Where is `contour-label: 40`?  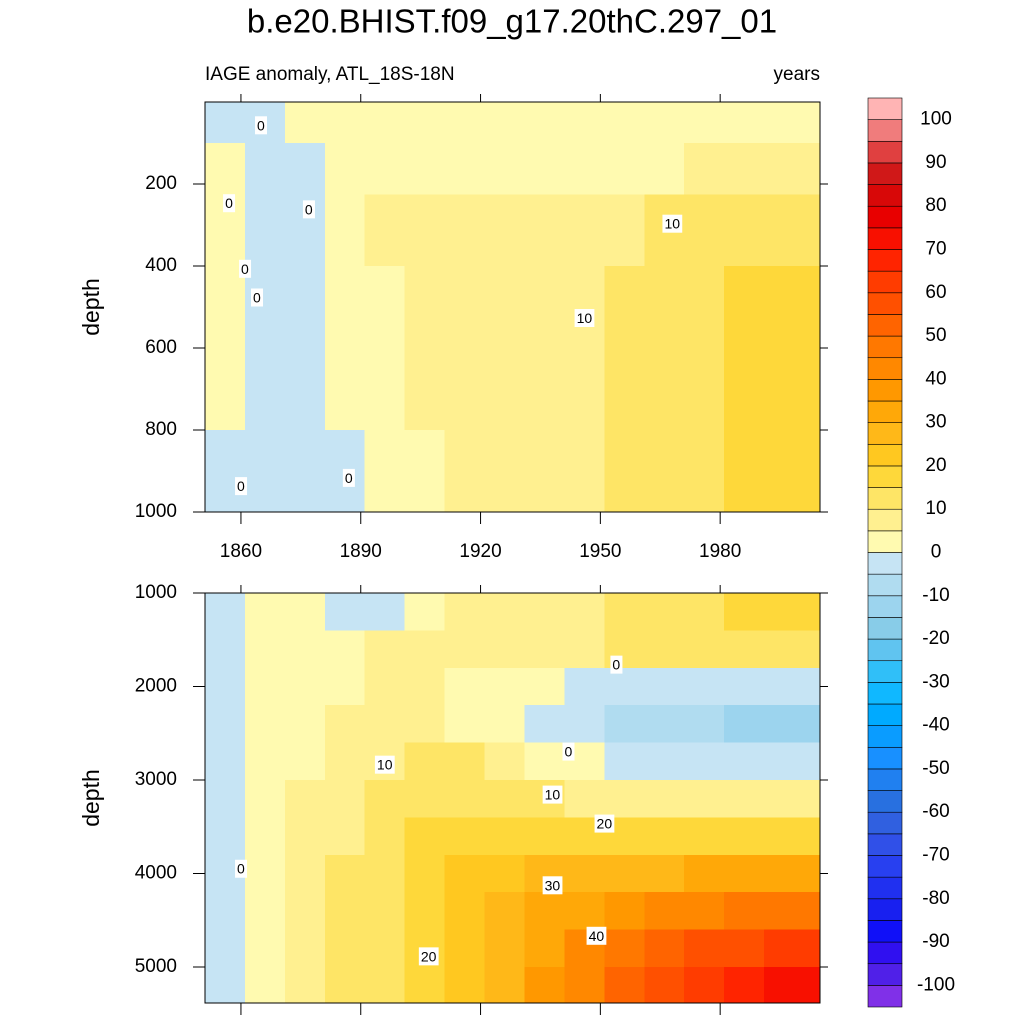
contour-label: 40 is located at coordinates (597, 936).